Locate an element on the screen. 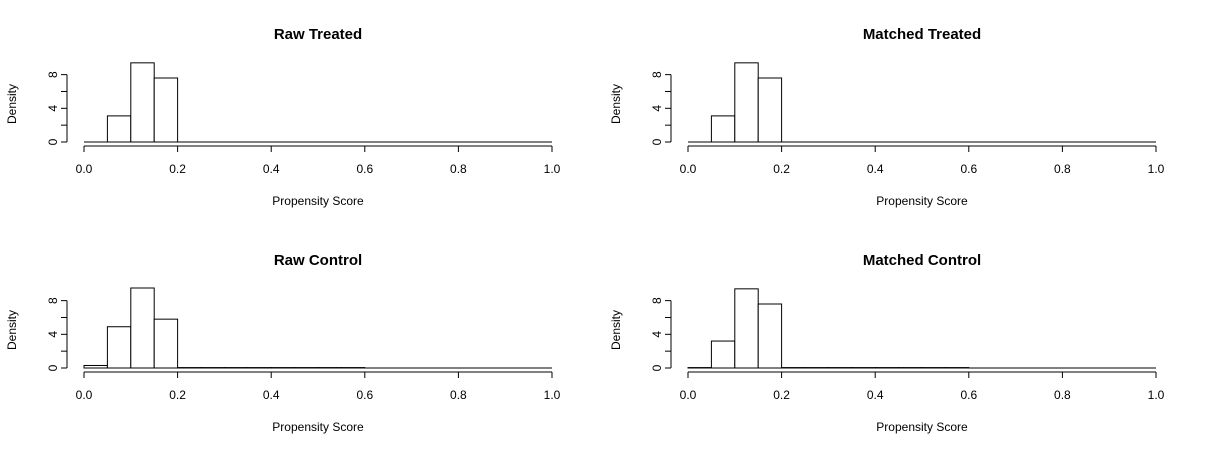 The image size is (1209, 451). matched-control-y-tick-label-2: 8 is located at coordinates (657, 300).